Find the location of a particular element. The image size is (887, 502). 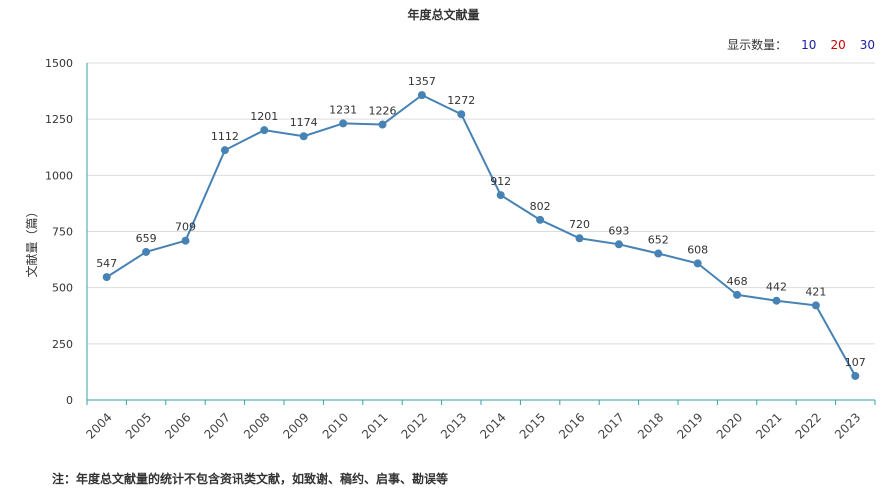

x-tick-label: 2023 is located at coordinates (847, 425).